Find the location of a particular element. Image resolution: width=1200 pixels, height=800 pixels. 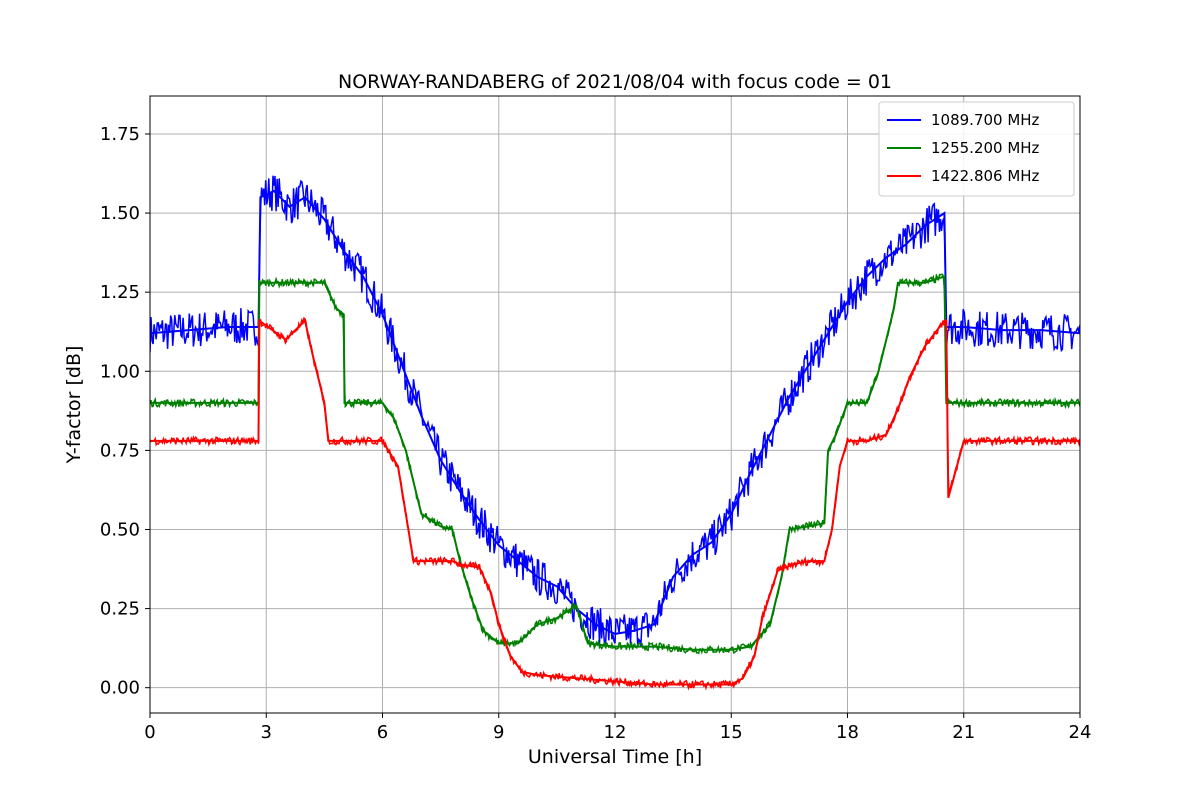

y-tick-label: 0.50 is located at coordinates (120, 529).